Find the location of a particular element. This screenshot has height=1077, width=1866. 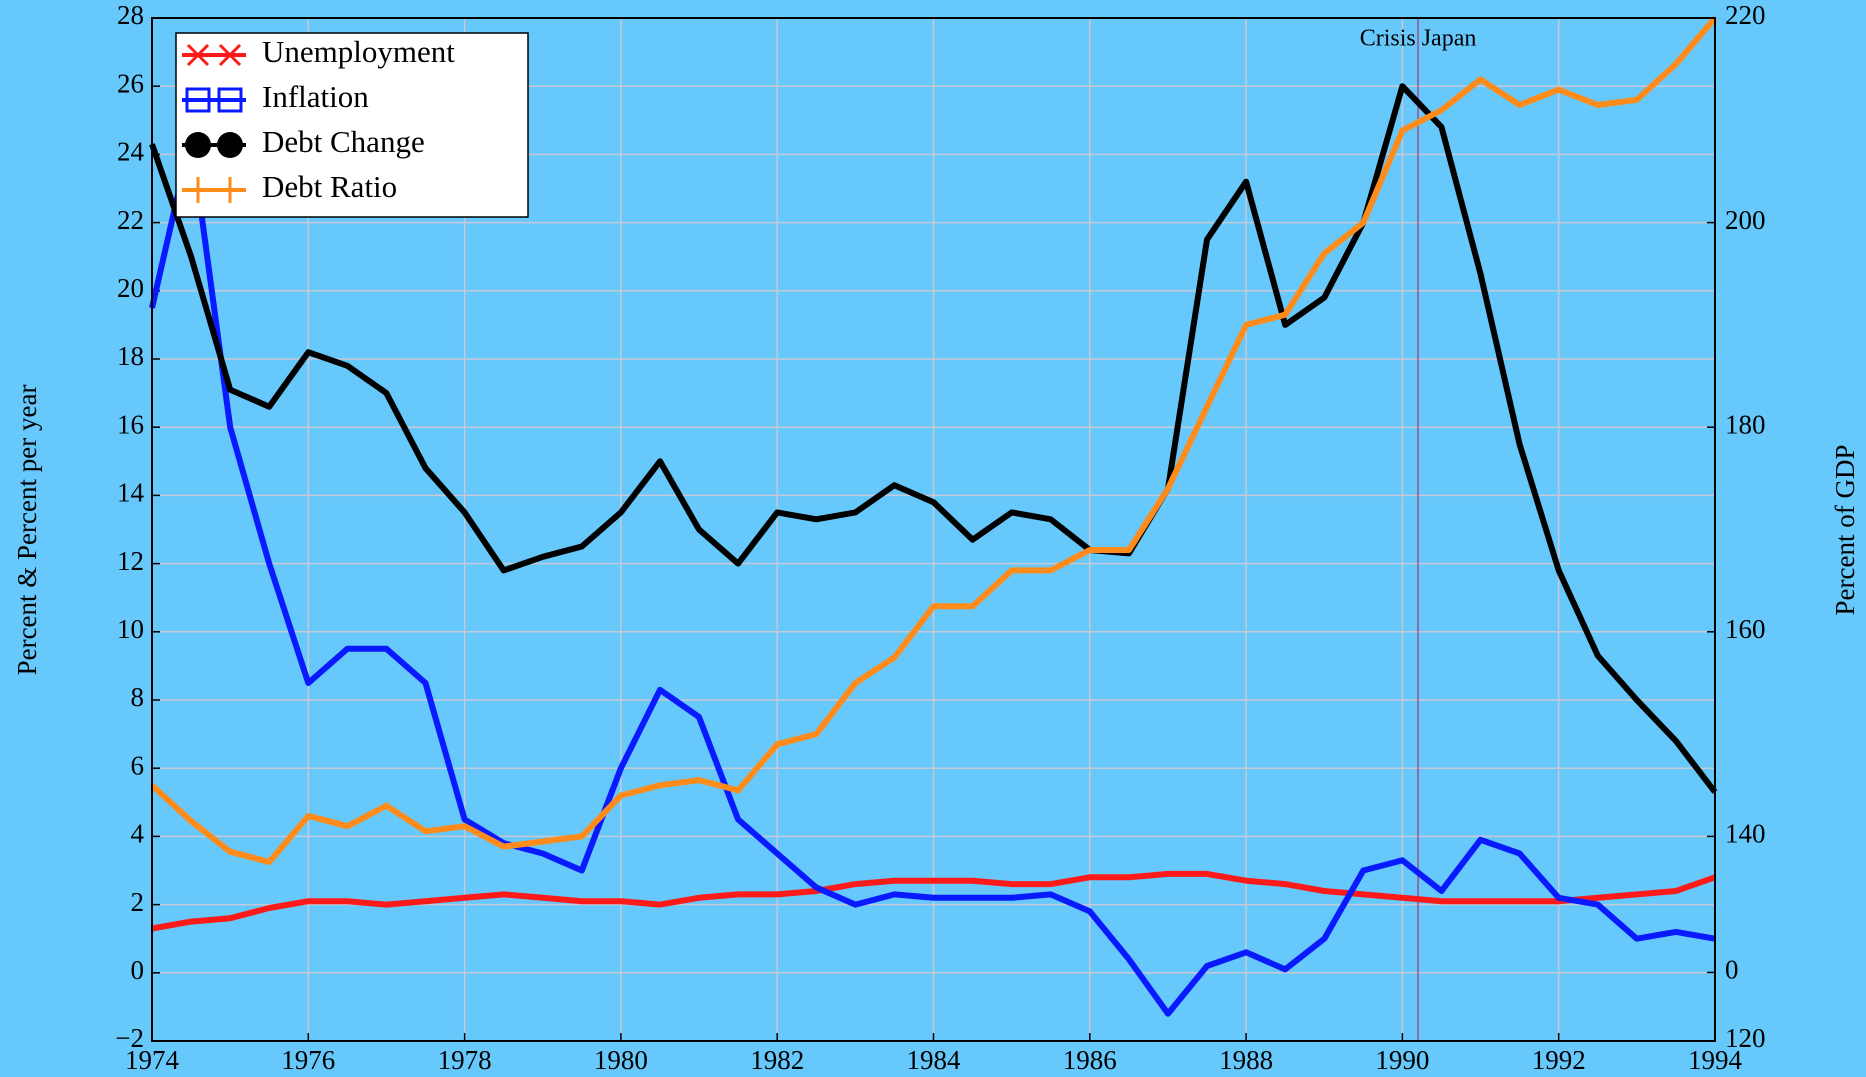

y2-tick-label: 160 is located at coordinates (1745, 629).